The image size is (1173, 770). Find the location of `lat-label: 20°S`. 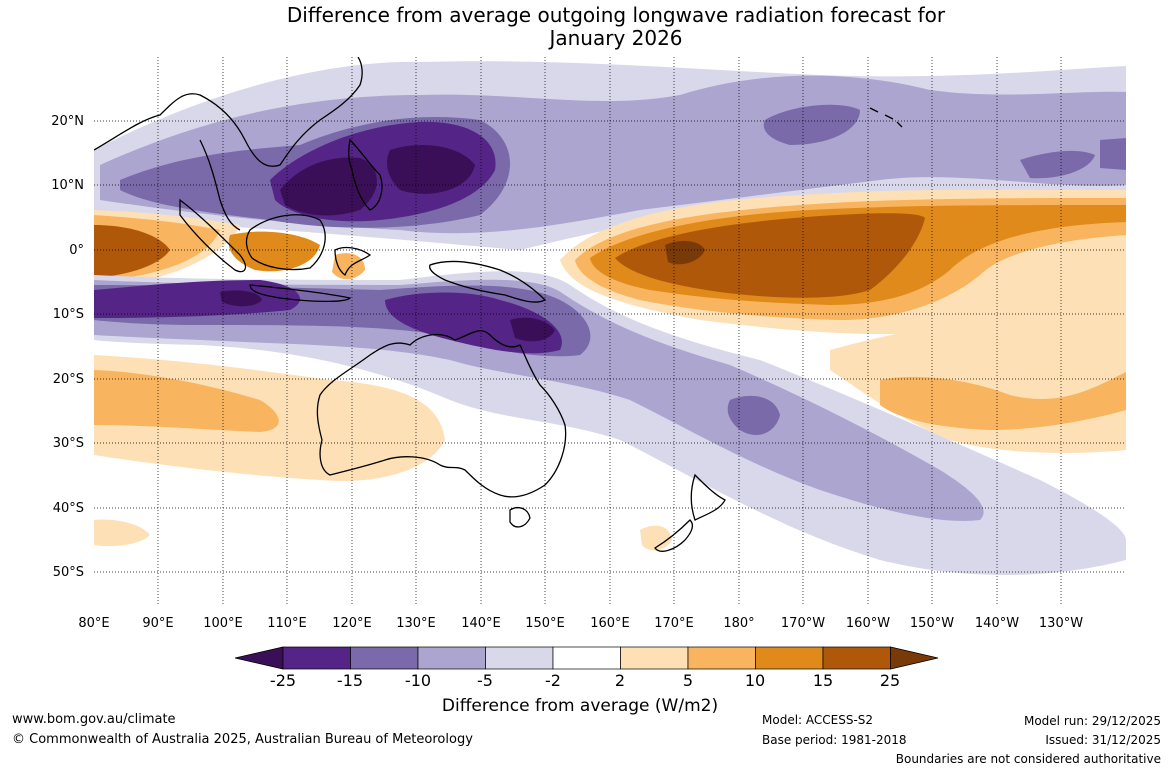

lat-label: 20°S is located at coordinates (68, 379).